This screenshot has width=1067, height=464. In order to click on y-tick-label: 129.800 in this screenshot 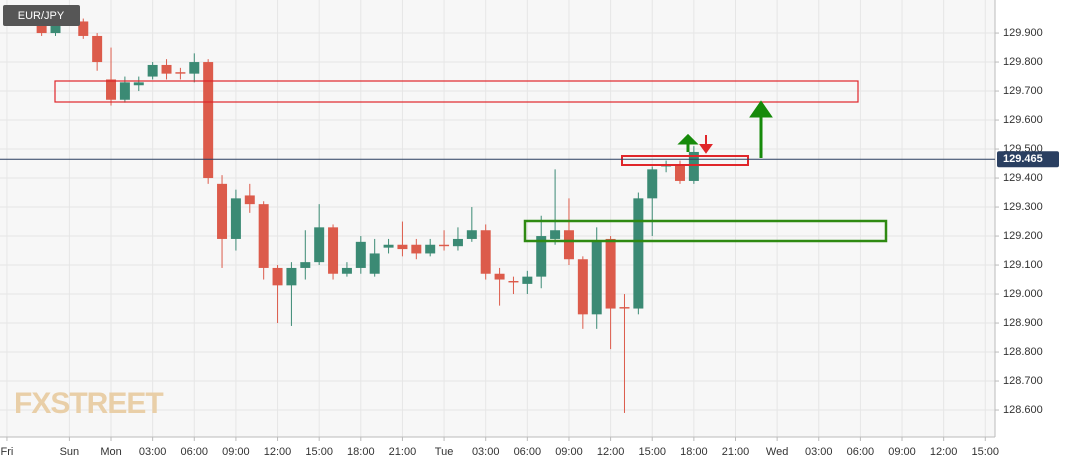, I will do `click(1023, 62)`.